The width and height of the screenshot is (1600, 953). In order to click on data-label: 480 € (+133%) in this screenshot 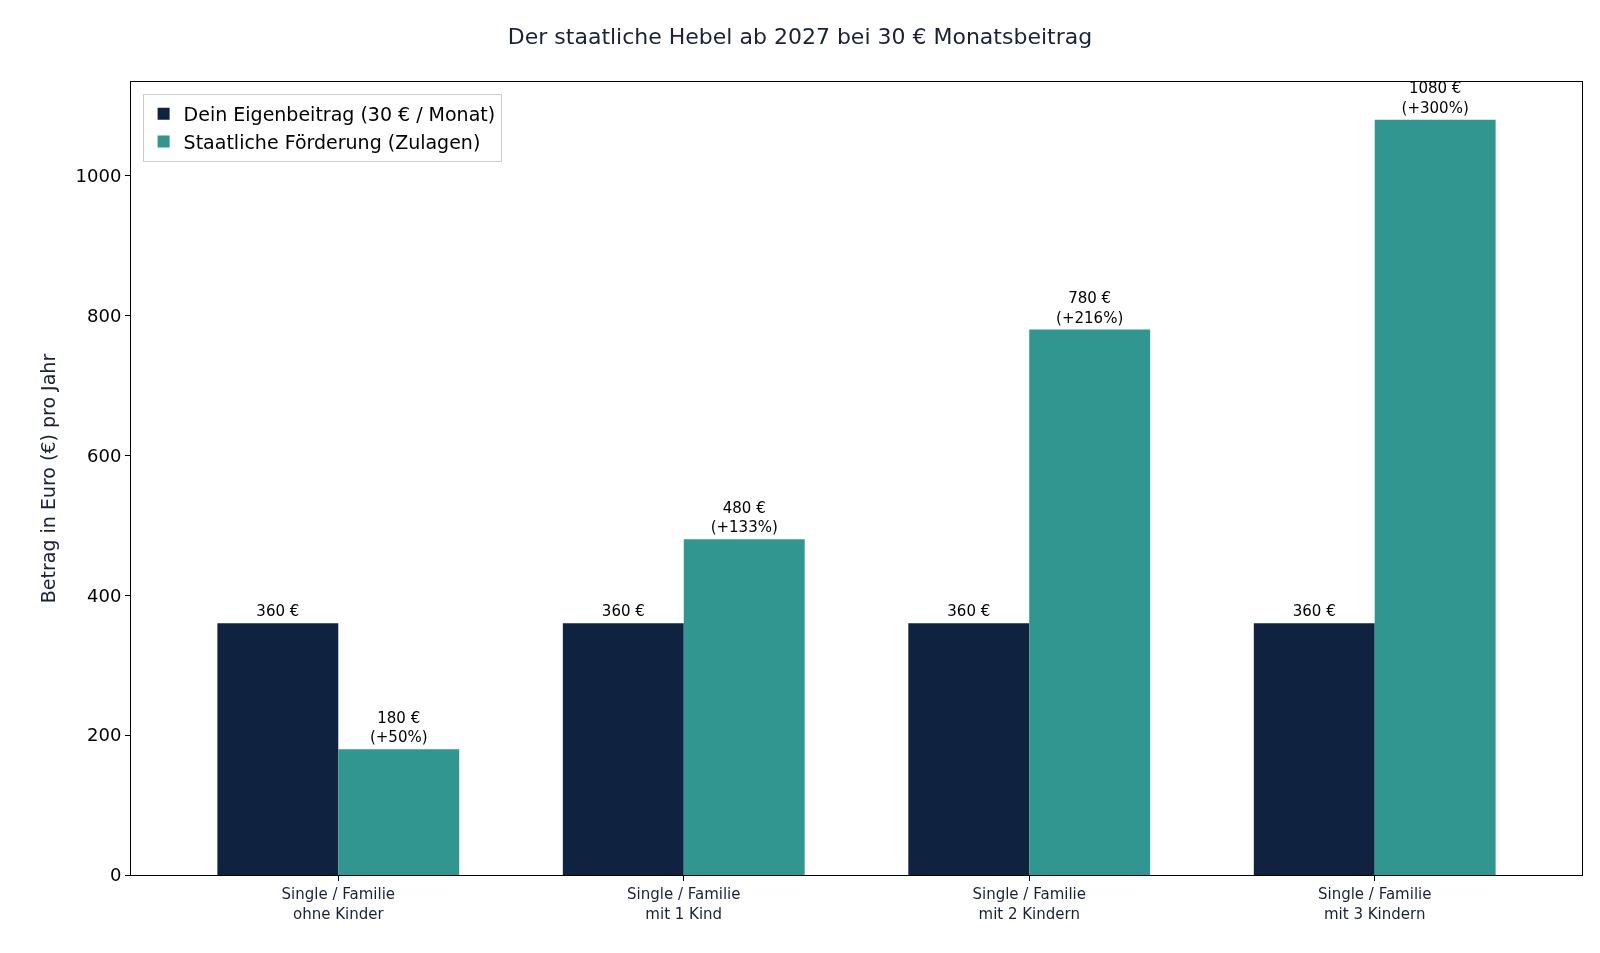, I will do `click(744, 517)`.